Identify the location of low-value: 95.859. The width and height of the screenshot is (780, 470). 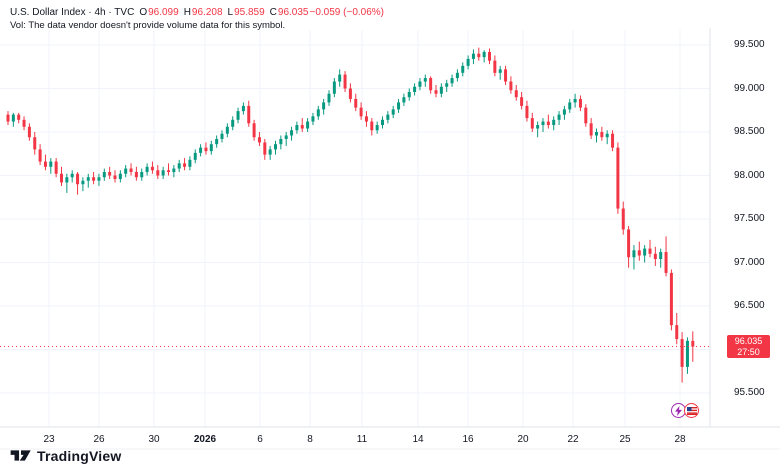
(249, 12).